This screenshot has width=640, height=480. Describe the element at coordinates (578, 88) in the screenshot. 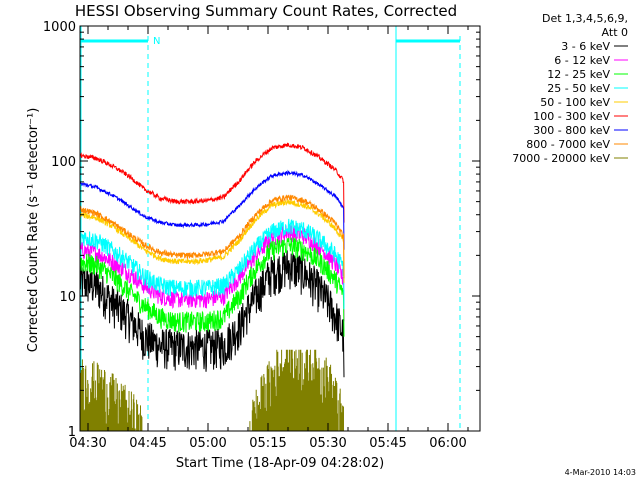

I see `legend-entry-label: 25 - 50 keV` at that location.